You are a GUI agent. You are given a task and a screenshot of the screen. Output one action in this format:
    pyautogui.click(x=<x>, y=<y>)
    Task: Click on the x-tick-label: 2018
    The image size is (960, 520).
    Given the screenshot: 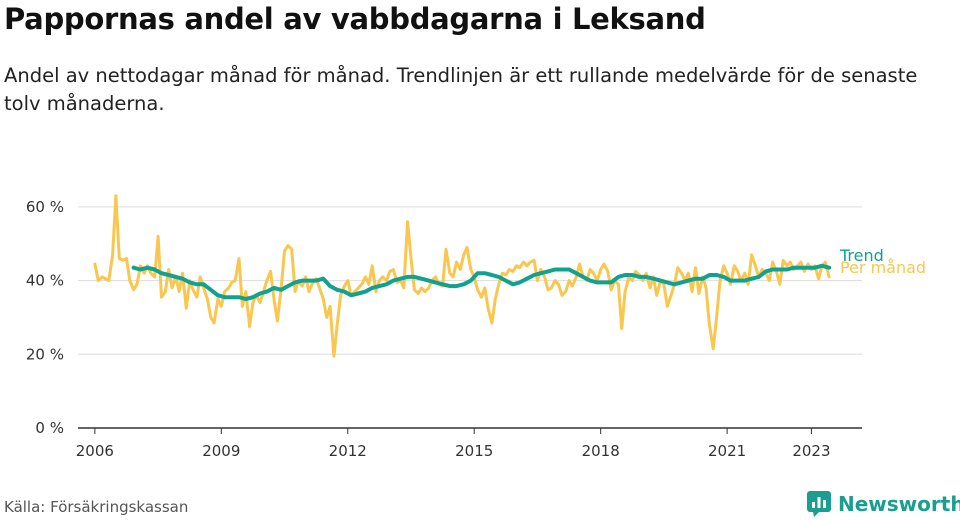 What is the action you would take?
    pyautogui.click(x=601, y=451)
    